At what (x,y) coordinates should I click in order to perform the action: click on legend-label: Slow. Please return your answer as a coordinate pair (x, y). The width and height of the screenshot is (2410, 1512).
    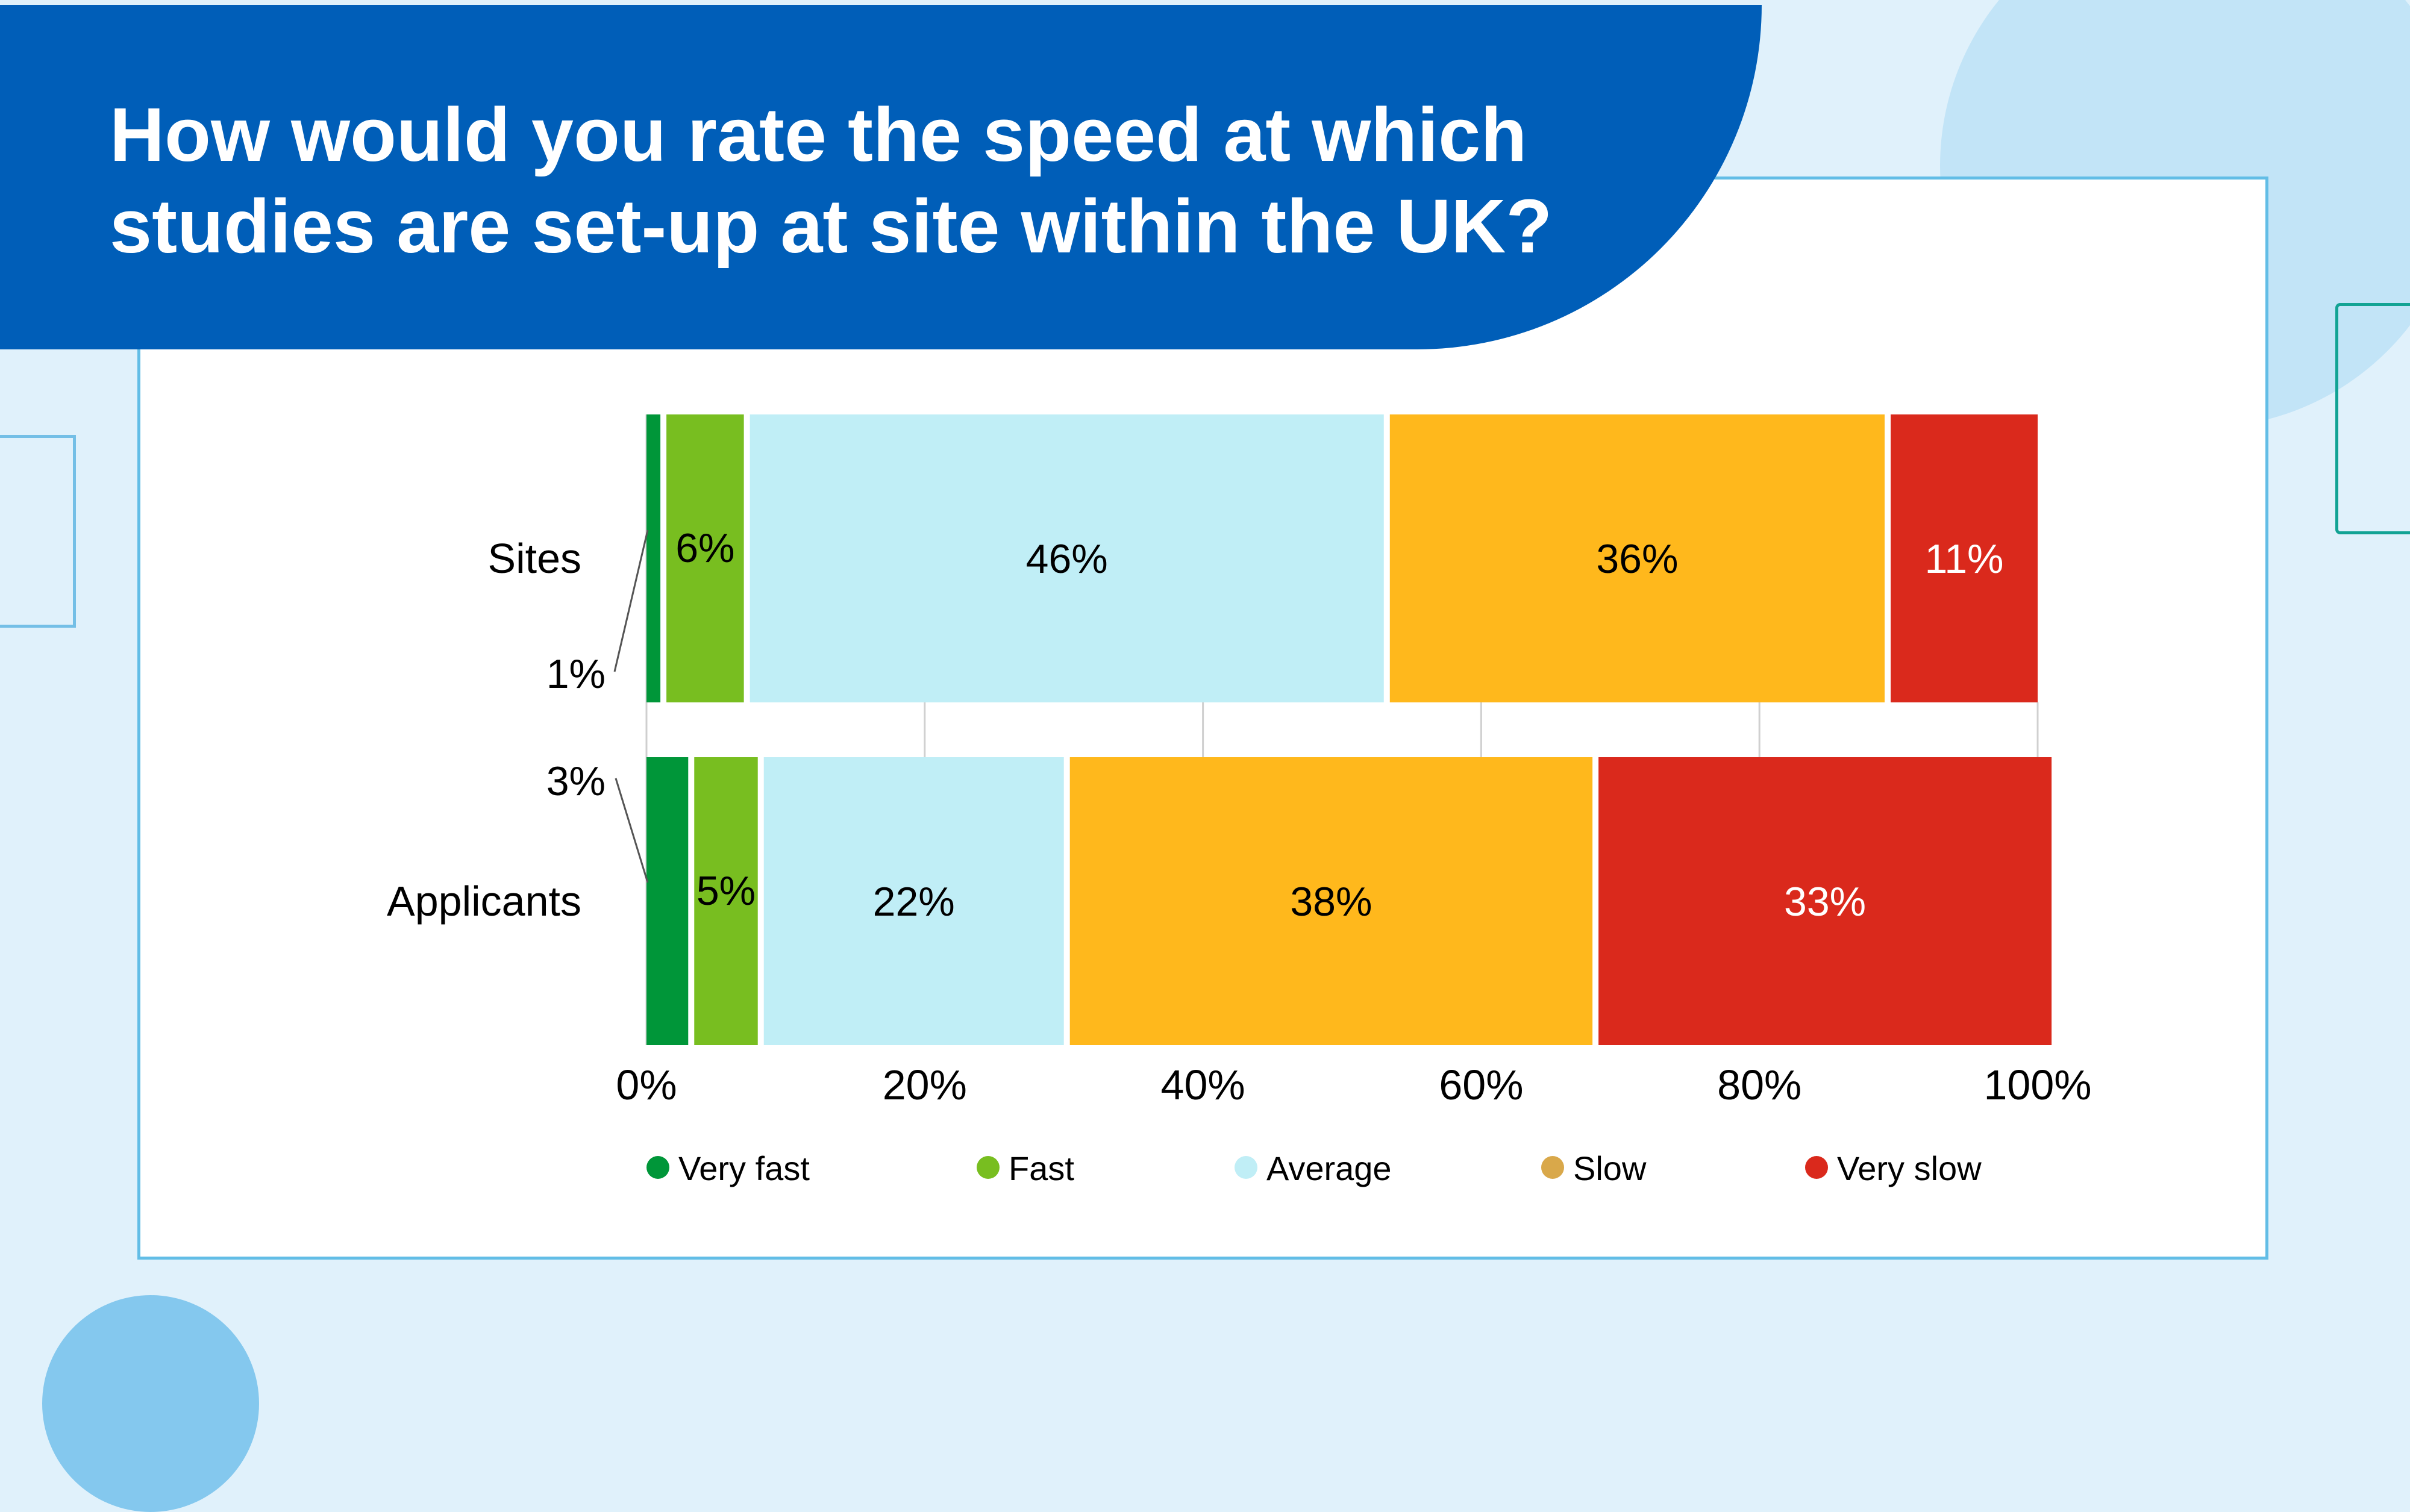
    Looking at the image, I should click on (1610, 1168).